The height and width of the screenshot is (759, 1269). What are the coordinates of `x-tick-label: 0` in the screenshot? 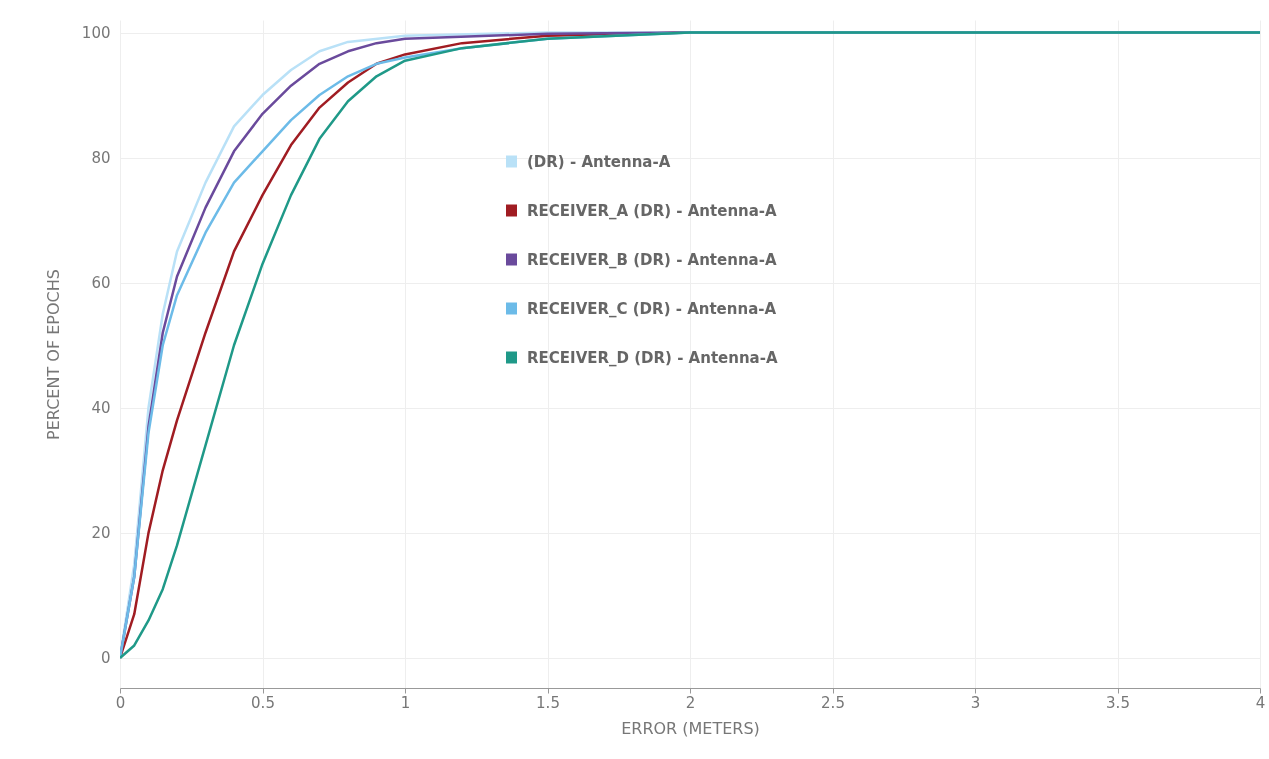 It's located at (120, 702).